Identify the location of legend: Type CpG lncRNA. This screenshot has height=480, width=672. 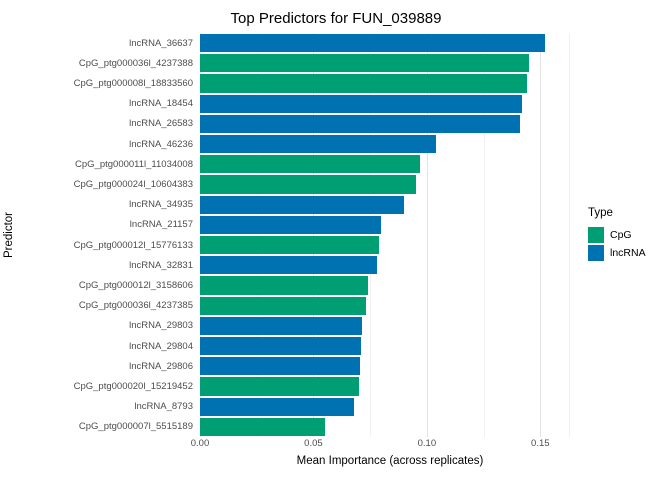
(626, 235).